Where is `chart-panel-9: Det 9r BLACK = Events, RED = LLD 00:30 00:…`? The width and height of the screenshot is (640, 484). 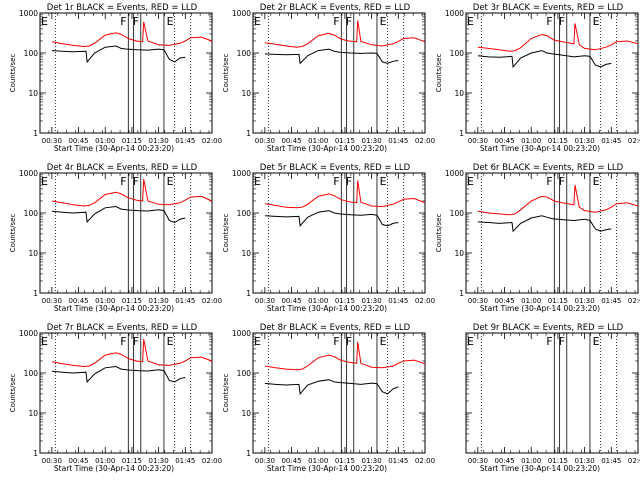 chart-panel-9: Det 9r BLACK = Events, RED = LLD 00:30 00:… is located at coordinates (552, 398).